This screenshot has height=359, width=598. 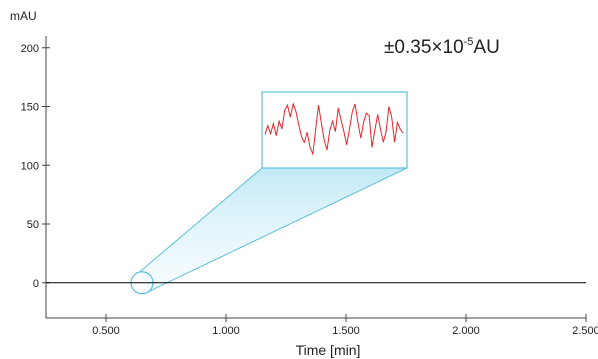 I want to click on x-tick-label: 2.500, so click(x=585, y=331).